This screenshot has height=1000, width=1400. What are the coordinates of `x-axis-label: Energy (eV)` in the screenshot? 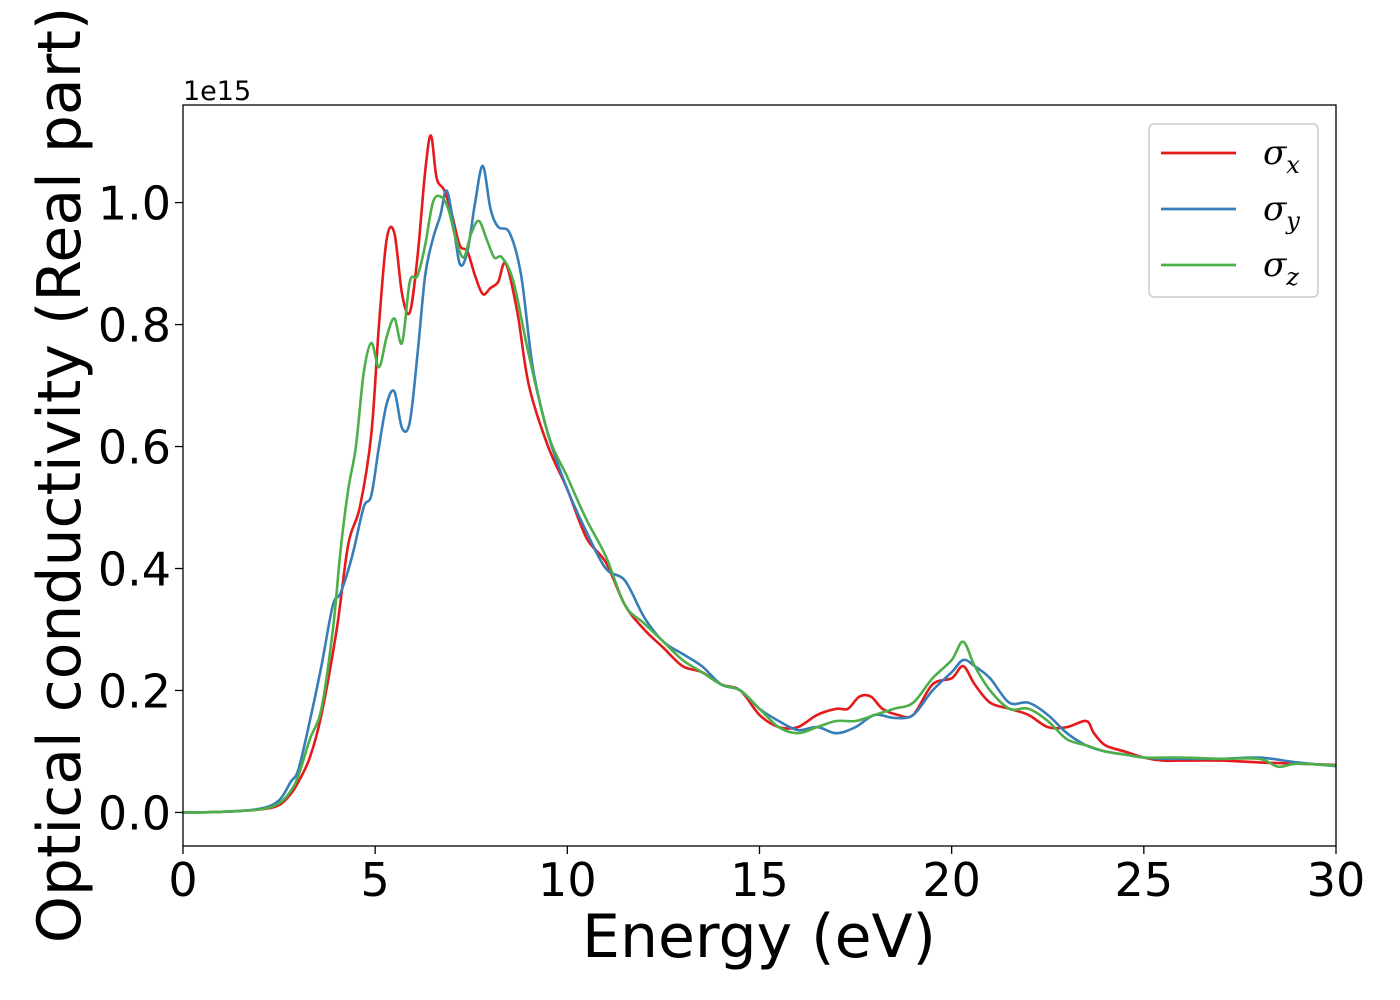 It's located at (759, 937).